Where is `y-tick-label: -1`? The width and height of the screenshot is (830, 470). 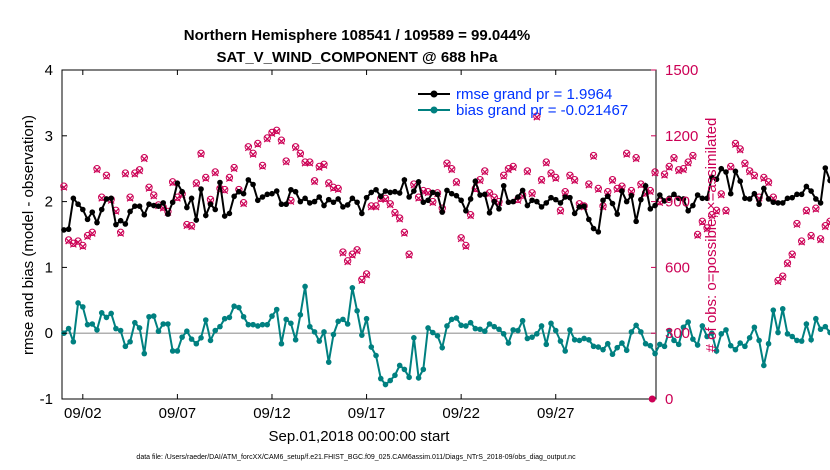
y-tick-label: -1 is located at coordinates (46, 399).